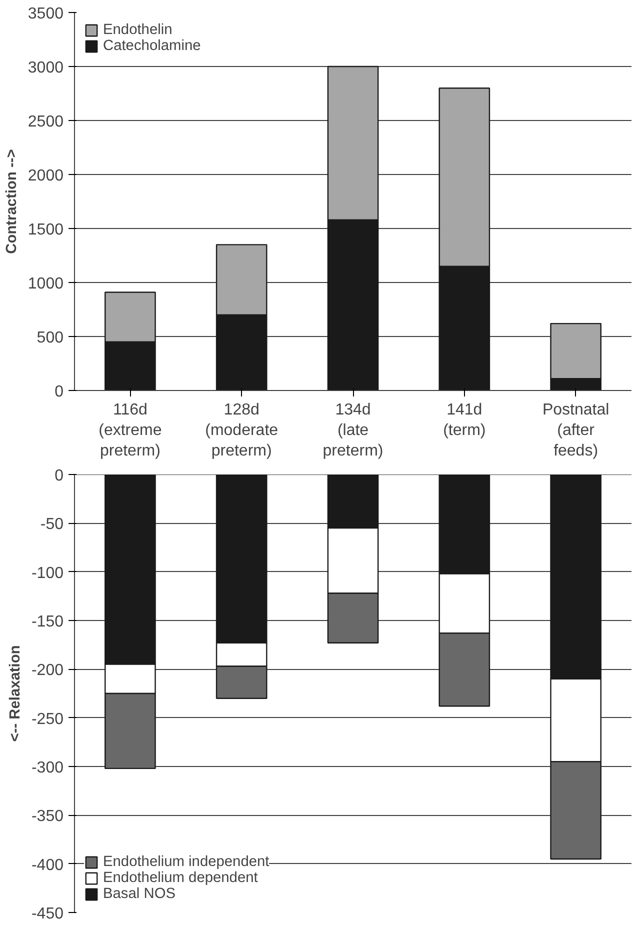 The image size is (641, 944). Describe the element at coordinates (47, 719) in the screenshot. I see `y-tick-label: -250` at that location.